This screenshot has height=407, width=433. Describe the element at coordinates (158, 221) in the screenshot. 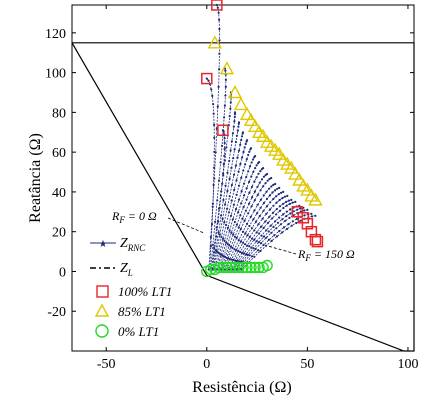

I see `annotation-rf0: RF = 0 Ω` at that location.